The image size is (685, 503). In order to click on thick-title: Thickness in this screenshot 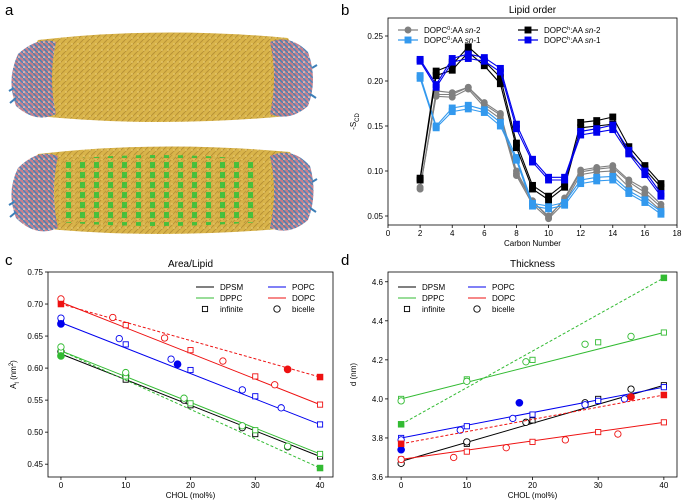, I will do `click(532, 264)`.